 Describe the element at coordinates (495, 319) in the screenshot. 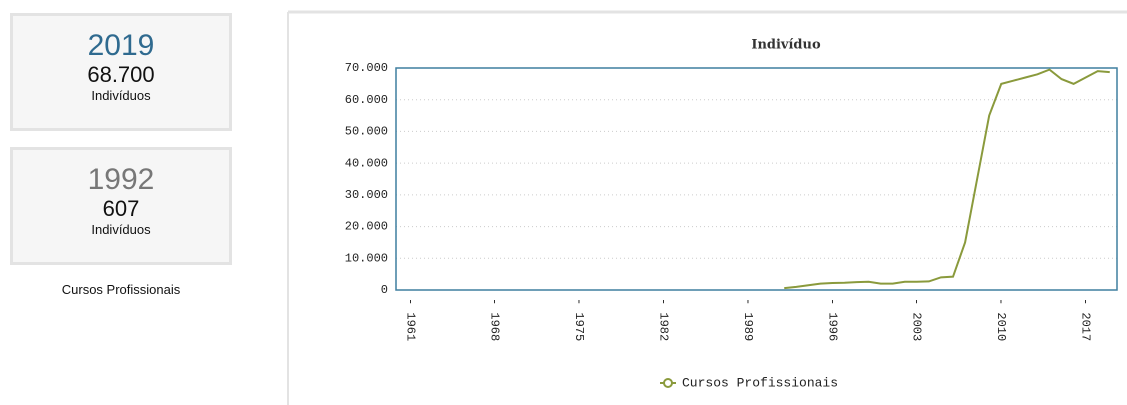

I see `x-tick-label: - 1968` at that location.